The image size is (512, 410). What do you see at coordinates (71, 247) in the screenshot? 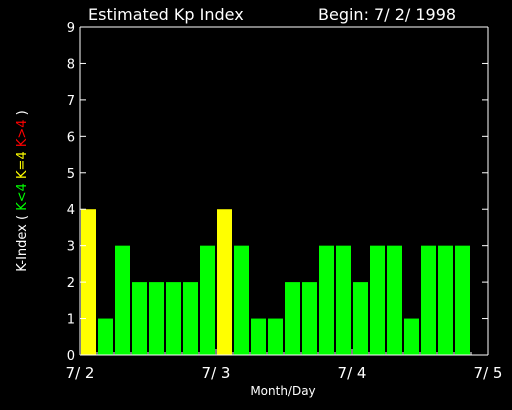
I see `y-tick-label: 3` at bounding box center [71, 247].